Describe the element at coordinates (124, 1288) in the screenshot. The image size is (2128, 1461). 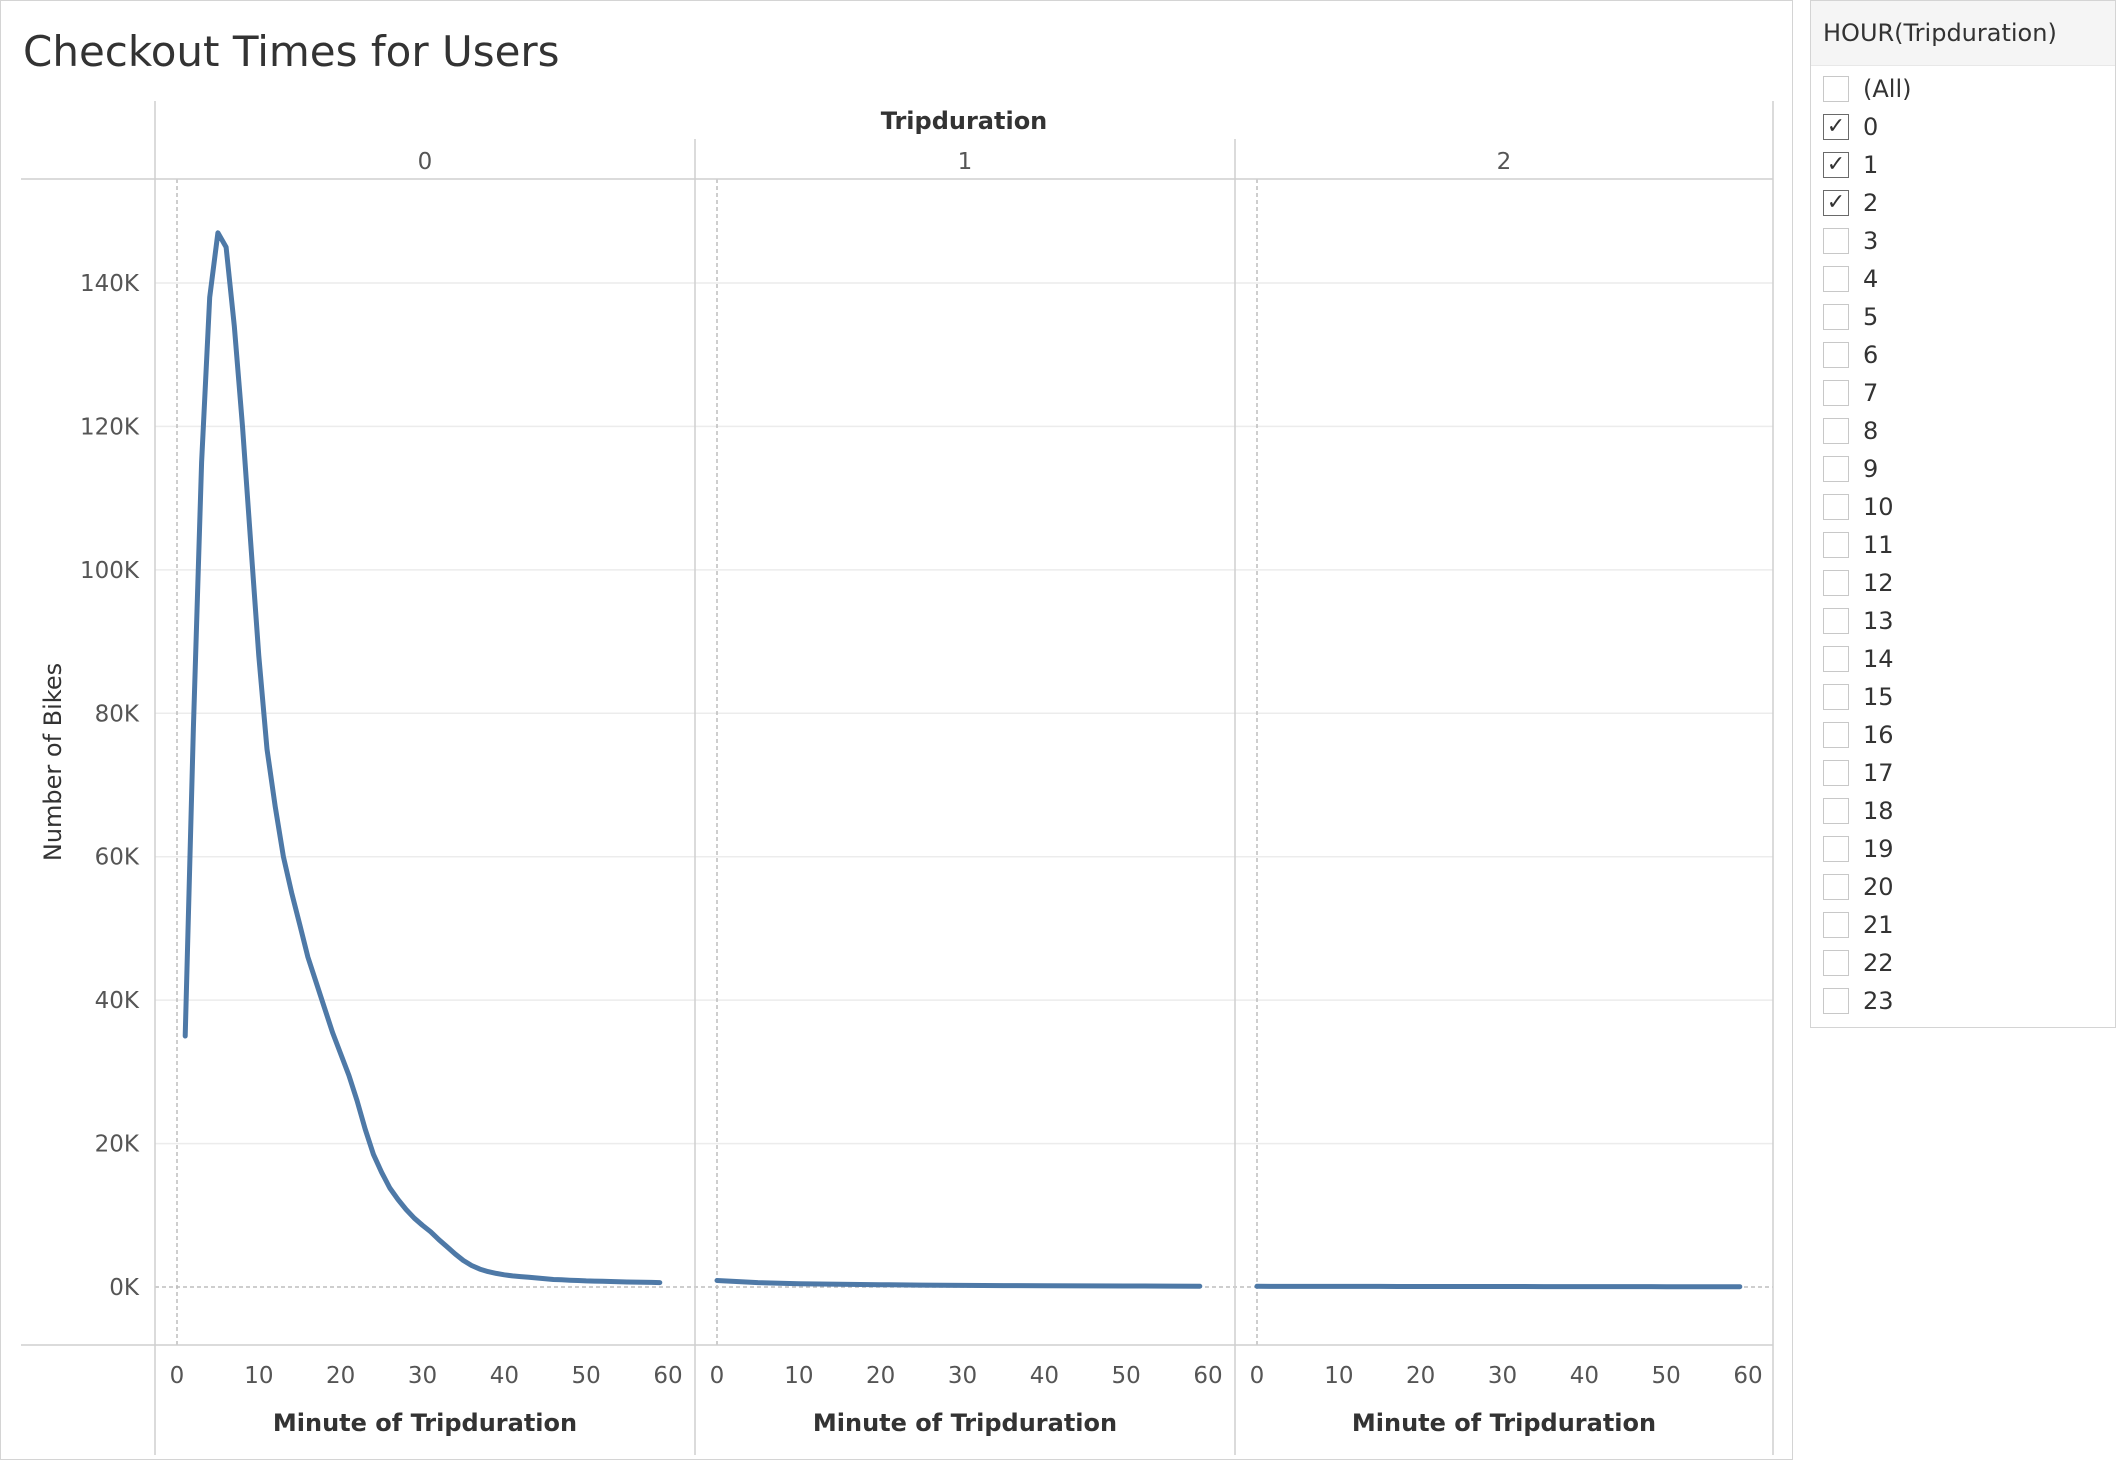
I see `y-tick-label: 0K` at that location.